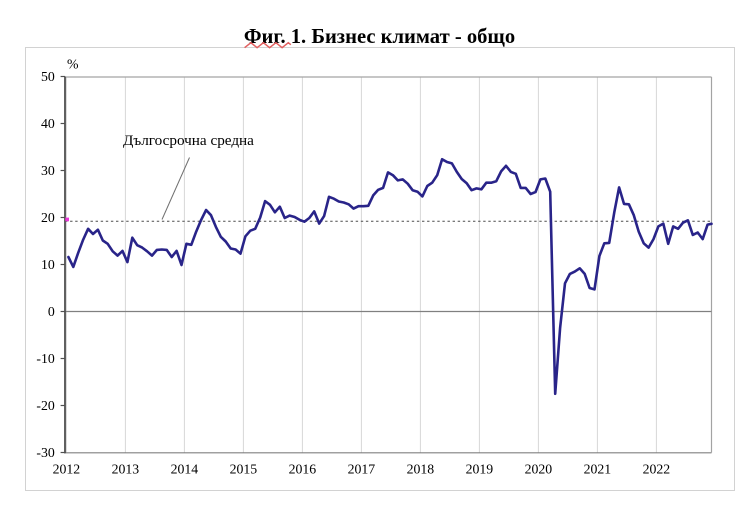 The image size is (751, 515). Describe the element at coordinates (244, 469) in the screenshot. I see `svg-text: 2015` at that location.